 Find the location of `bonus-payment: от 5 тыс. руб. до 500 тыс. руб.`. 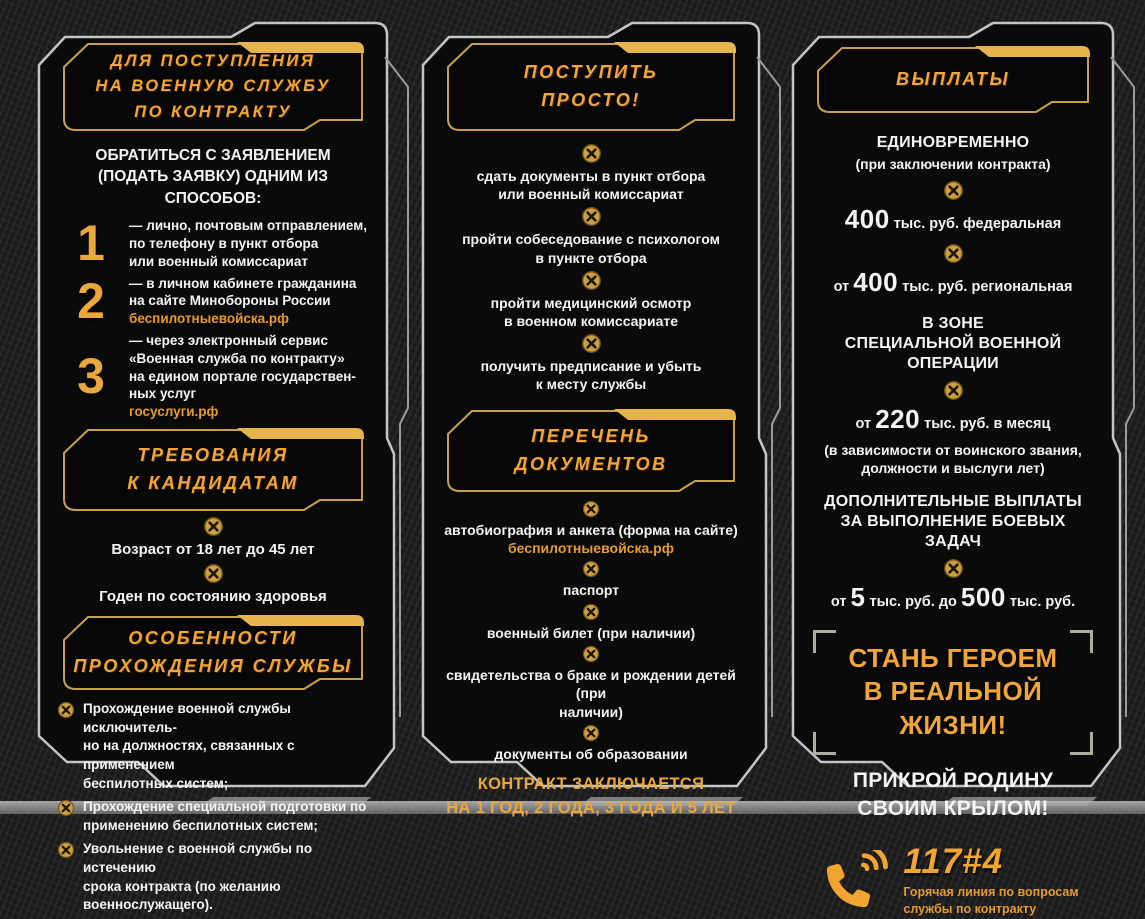

bonus-payment: от 5 тыс. руб. до 500 тыс. руб. is located at coordinates (953, 597).